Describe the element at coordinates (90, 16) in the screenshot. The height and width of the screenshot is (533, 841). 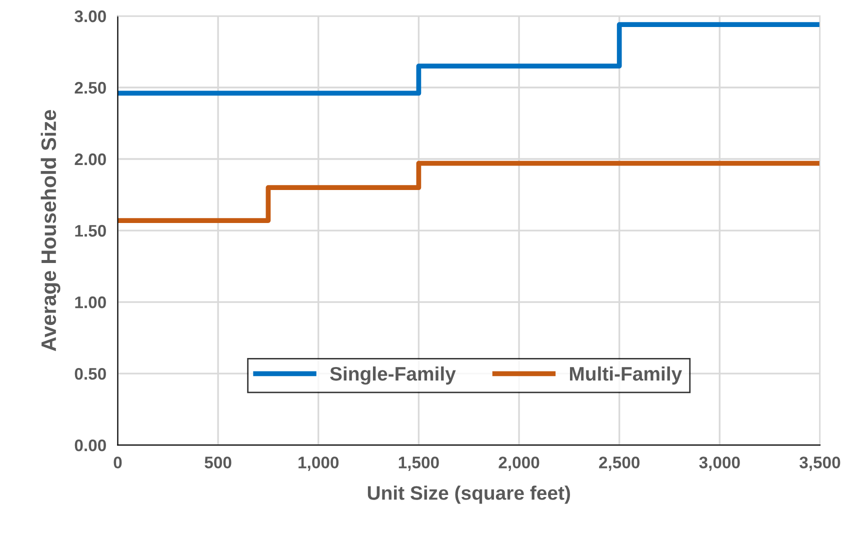
I see `y-tick-label: 3.00` at that location.